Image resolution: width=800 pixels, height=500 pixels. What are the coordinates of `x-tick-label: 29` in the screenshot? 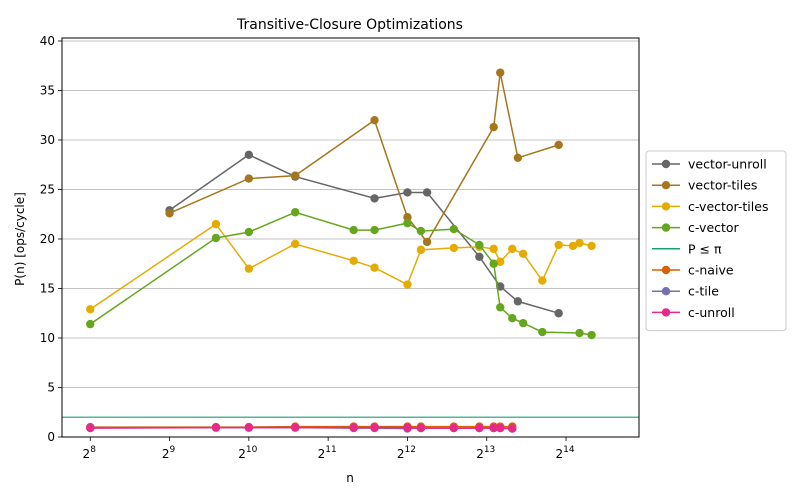 It's located at (169, 453).